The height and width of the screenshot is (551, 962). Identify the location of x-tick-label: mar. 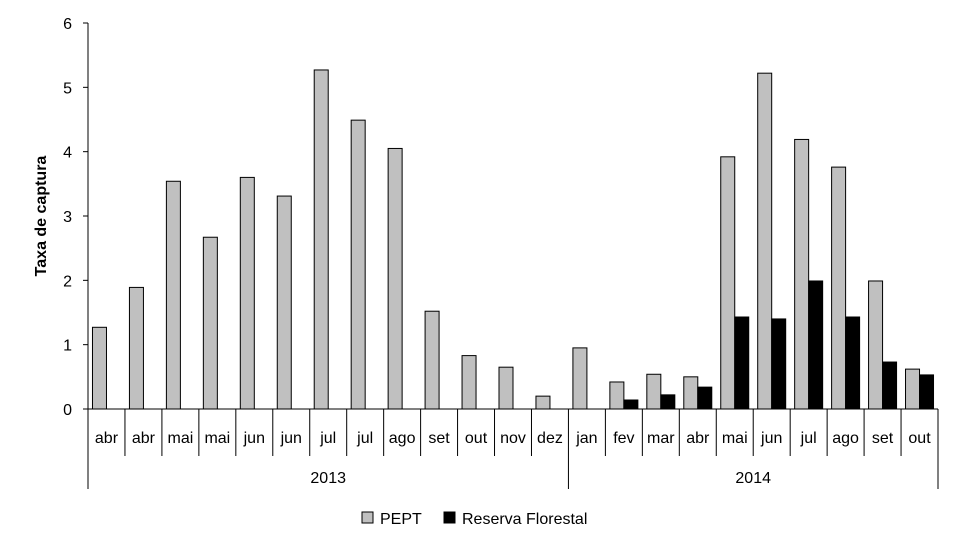
(661, 438).